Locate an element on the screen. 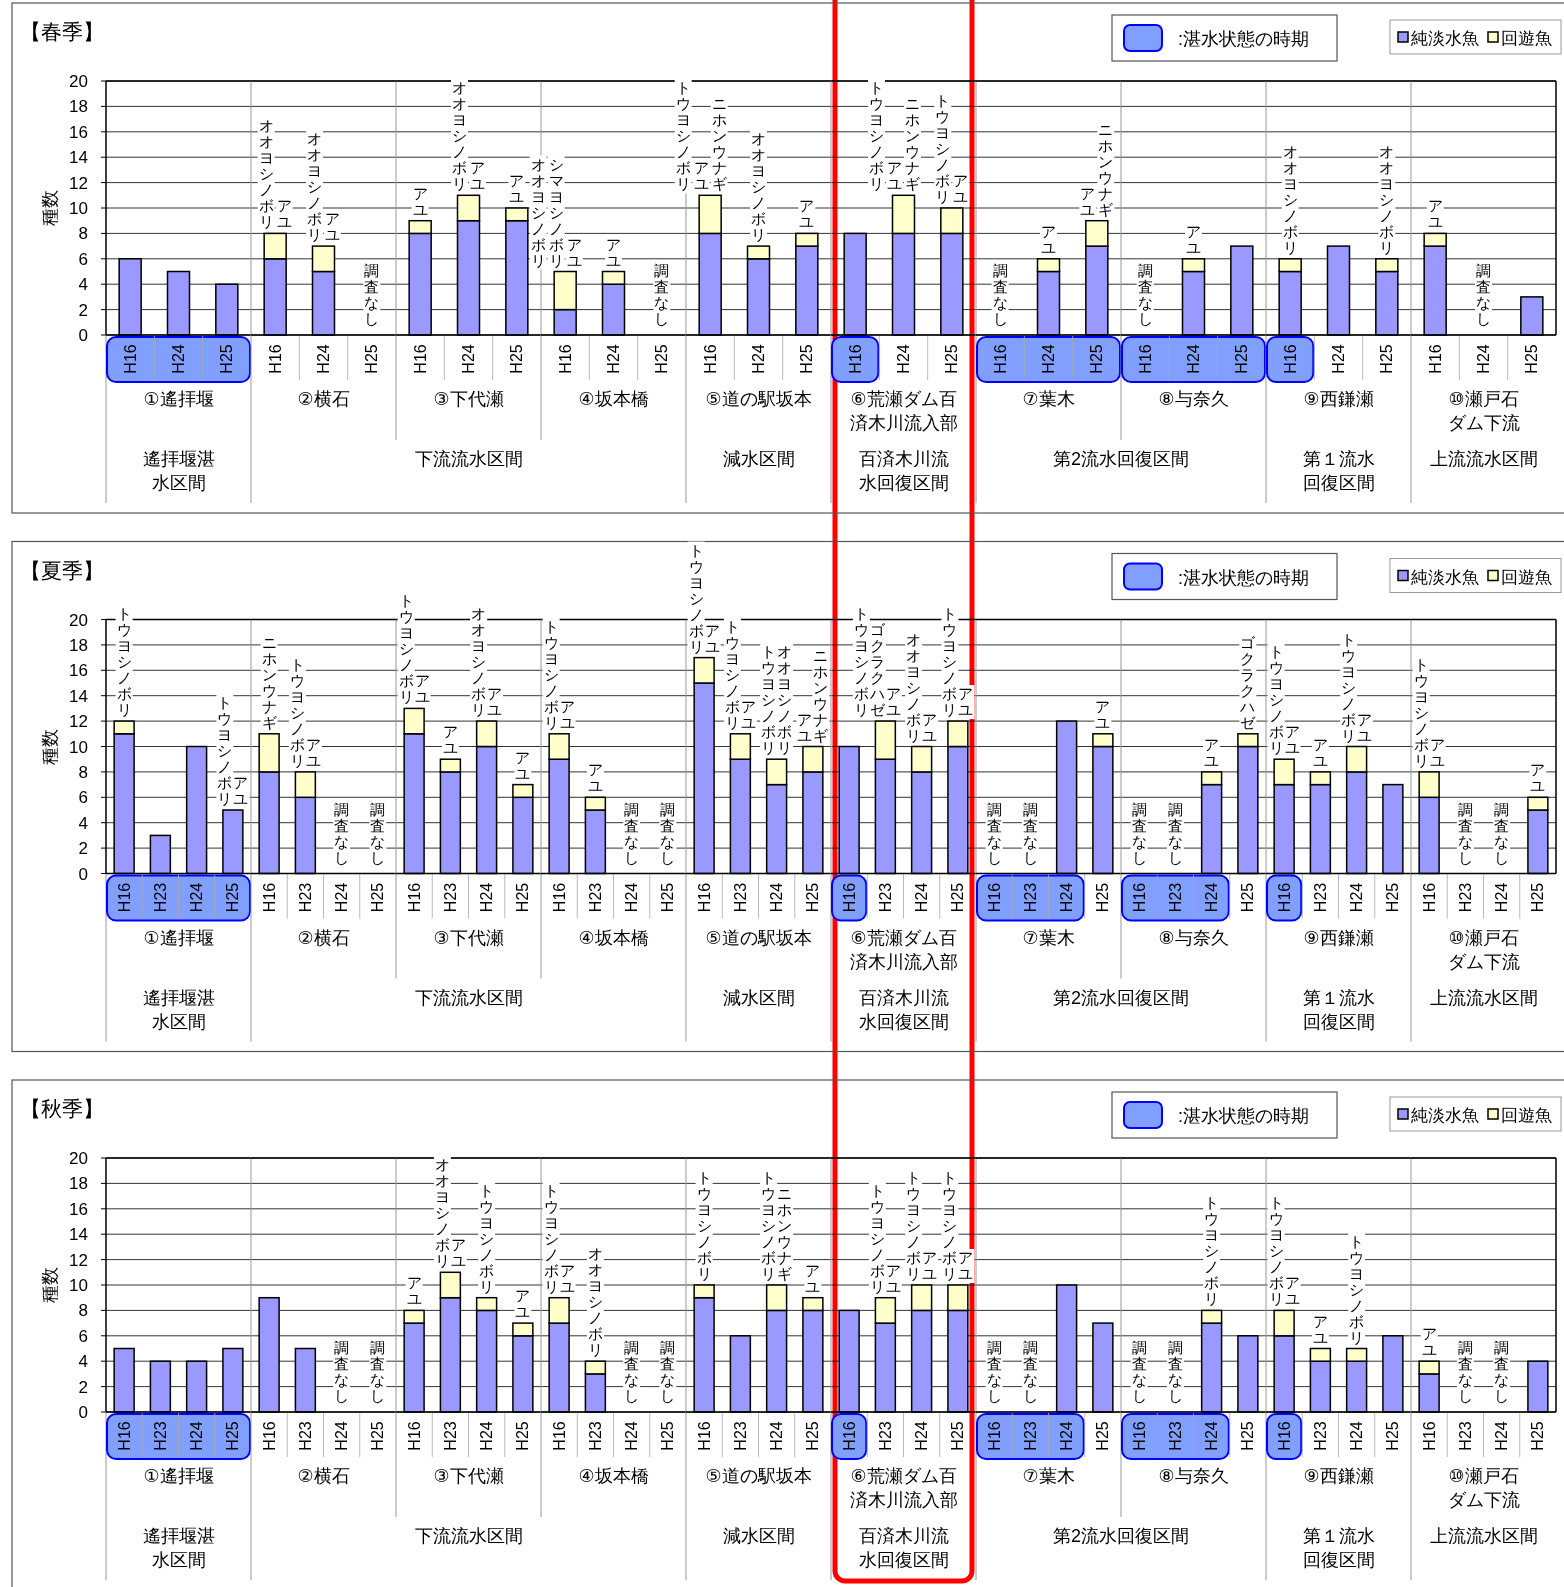 The width and height of the screenshot is (1564, 1587). text: 下流流水区間 is located at coordinates (468, 459).